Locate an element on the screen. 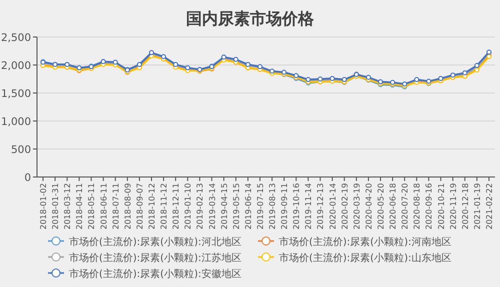  chart-title: 国内尿素市场价格 is located at coordinates (250, 18).